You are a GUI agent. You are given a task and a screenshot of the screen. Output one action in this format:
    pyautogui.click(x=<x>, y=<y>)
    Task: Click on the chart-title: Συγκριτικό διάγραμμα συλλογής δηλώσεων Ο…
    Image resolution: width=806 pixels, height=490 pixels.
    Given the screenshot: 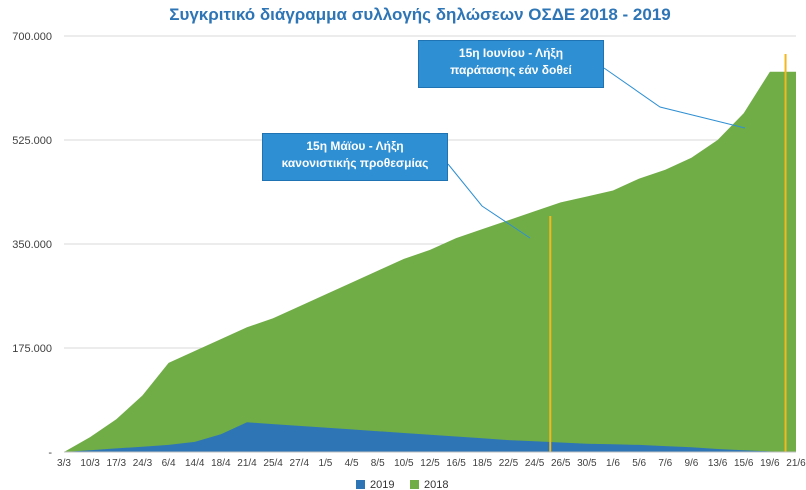 What is the action you would take?
    pyautogui.click(x=419, y=14)
    